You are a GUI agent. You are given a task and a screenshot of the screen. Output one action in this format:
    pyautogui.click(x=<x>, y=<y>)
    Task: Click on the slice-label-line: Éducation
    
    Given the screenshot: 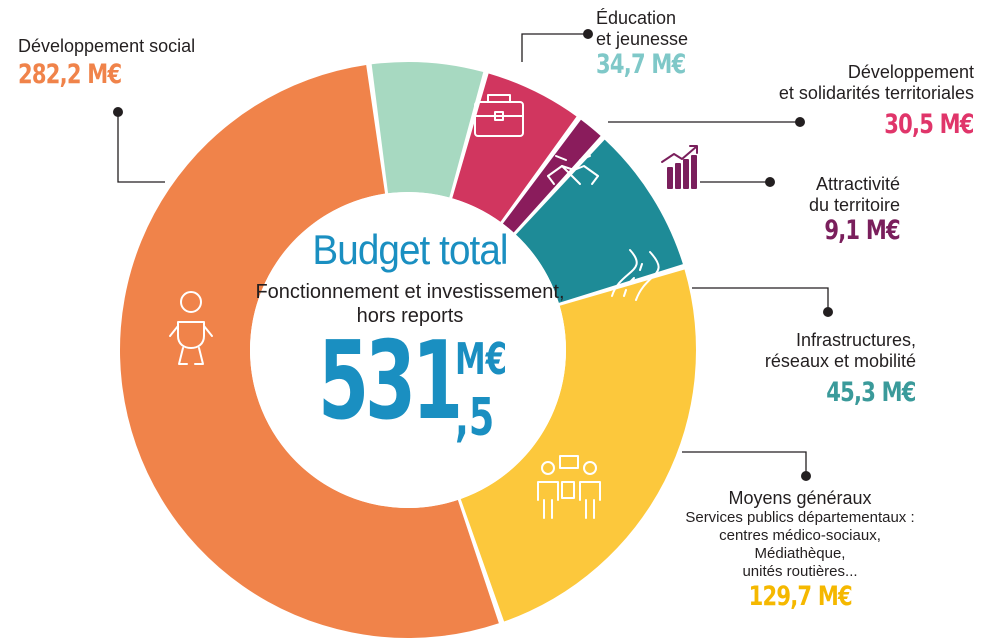 What is the action you would take?
    pyautogui.click(x=636, y=18)
    